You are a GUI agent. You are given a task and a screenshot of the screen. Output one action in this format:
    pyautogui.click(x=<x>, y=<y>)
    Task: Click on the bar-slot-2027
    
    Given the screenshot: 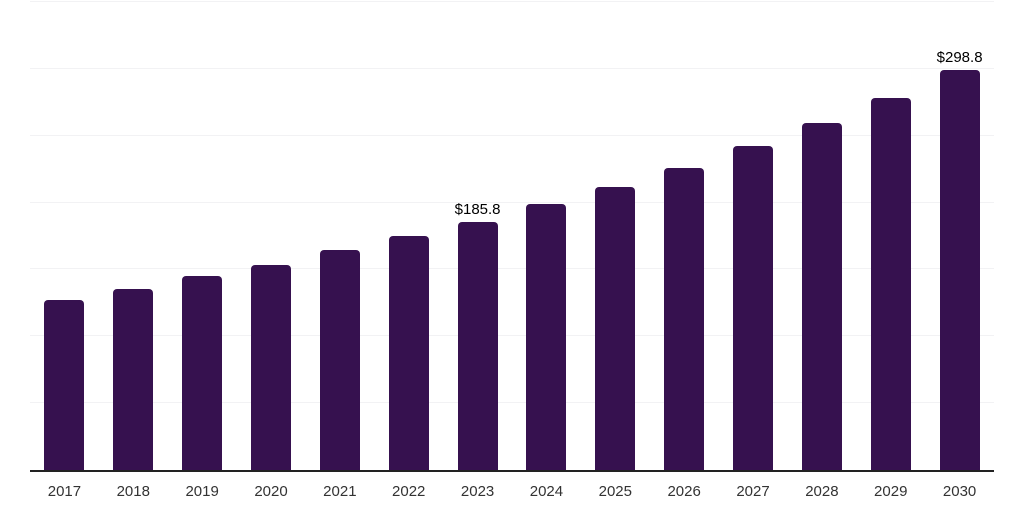 What is the action you would take?
    pyautogui.click(x=753, y=236)
    